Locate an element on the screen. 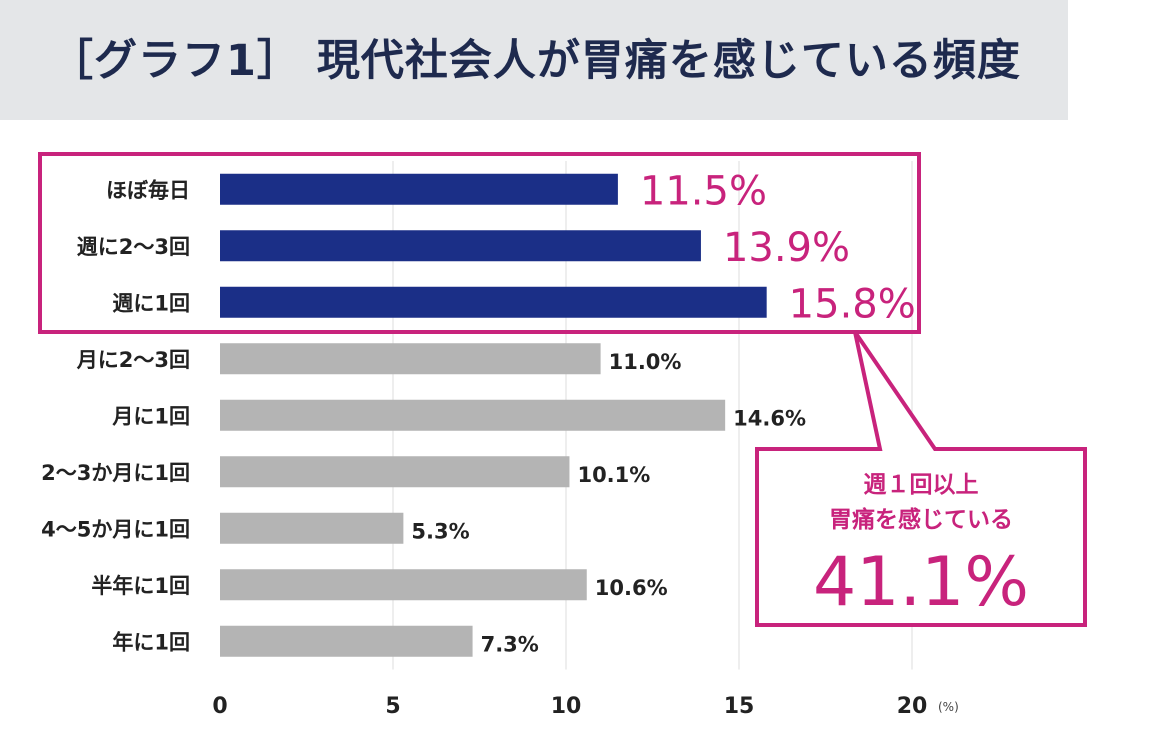  callout-box is located at coordinates (921, 478).